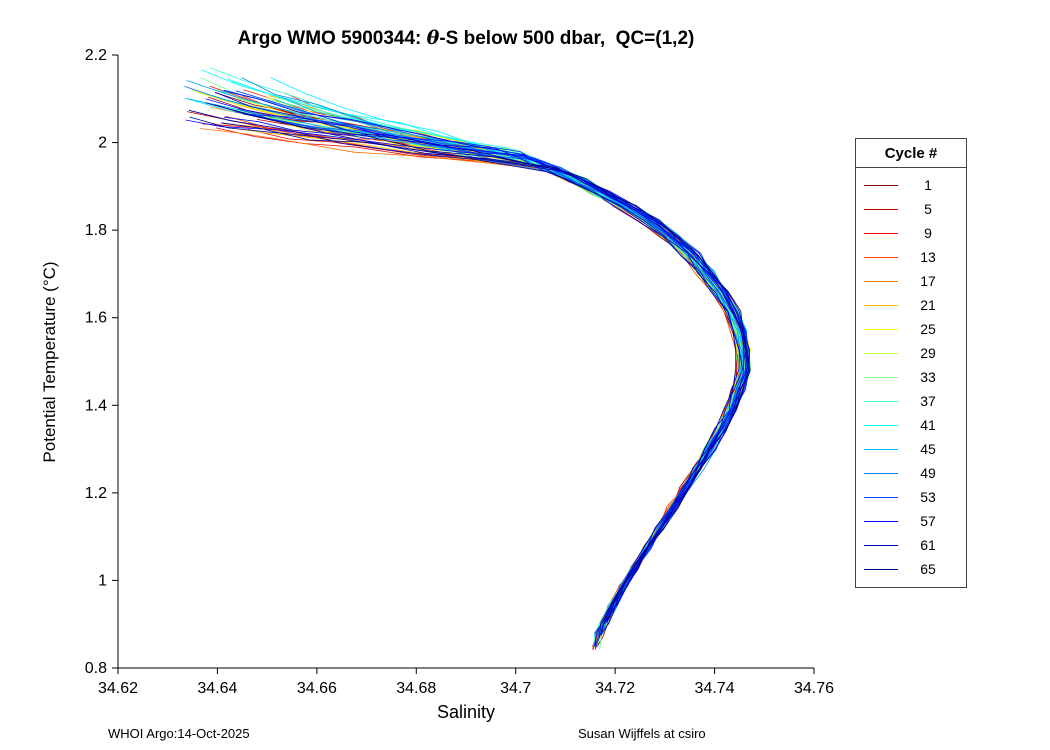  Describe the element at coordinates (928, 521) in the screenshot. I see `legend-entry-label: 57` at that location.